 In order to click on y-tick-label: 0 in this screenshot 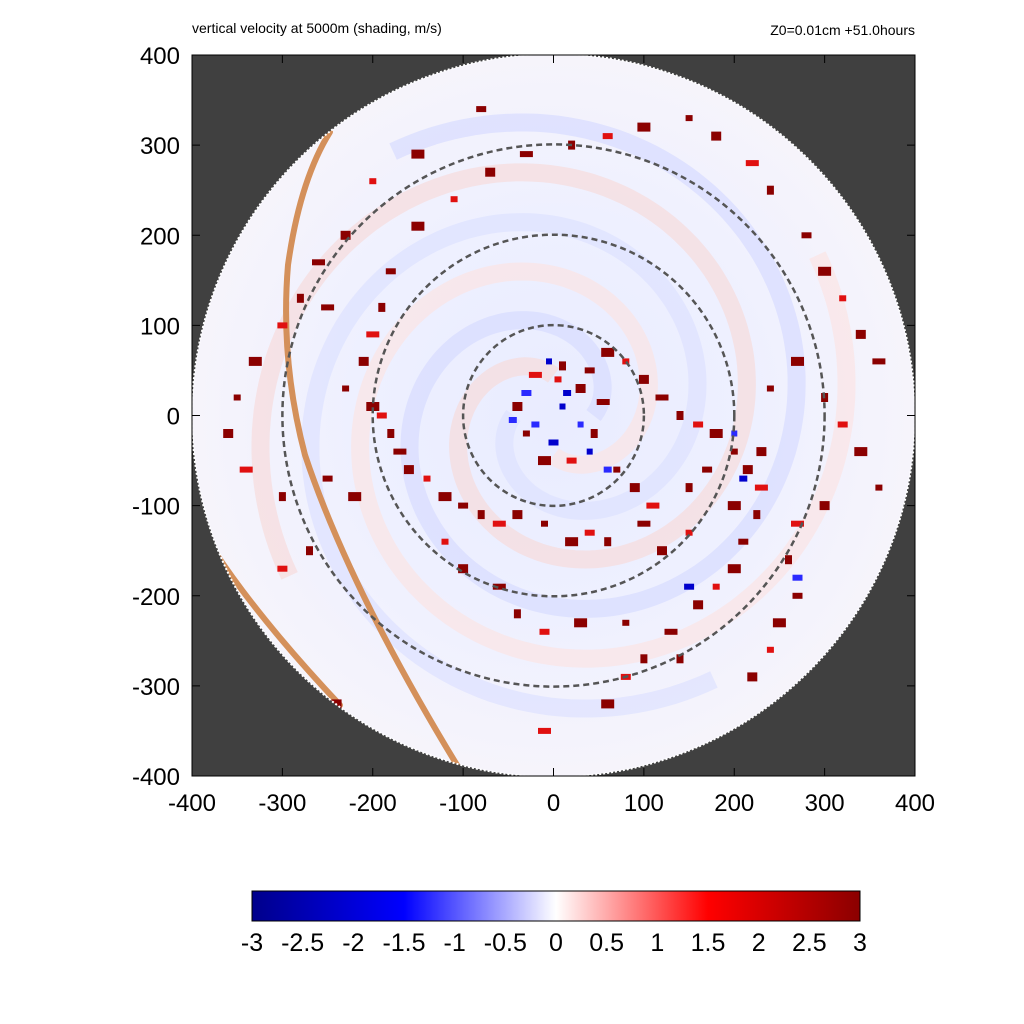, I will do `click(173, 417)`.